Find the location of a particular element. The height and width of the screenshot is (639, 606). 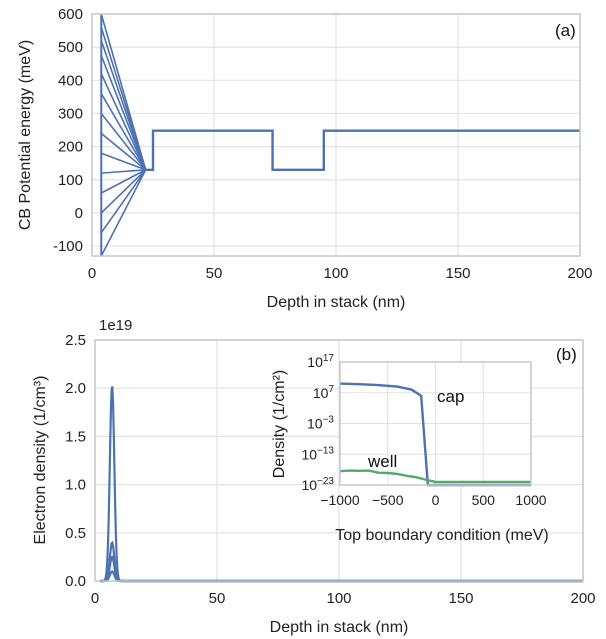

inset-x-tick-label: 1000 is located at coordinates (530, 500).